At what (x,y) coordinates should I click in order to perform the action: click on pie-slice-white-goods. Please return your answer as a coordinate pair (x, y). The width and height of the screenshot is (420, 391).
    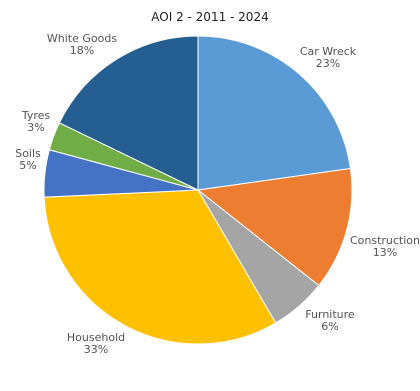
    Looking at the image, I should click on (128, 113).